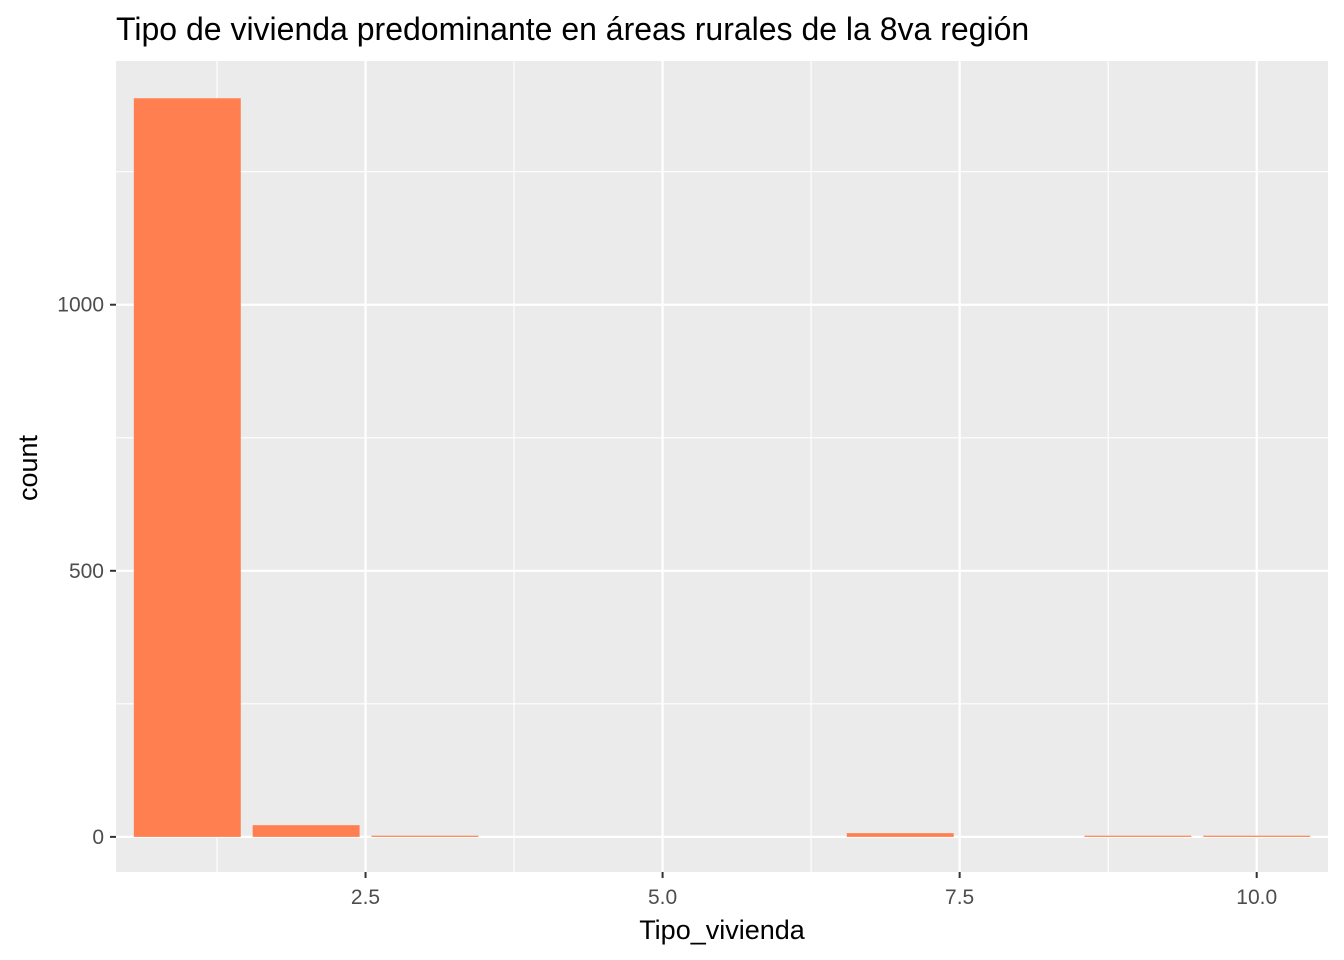 The image size is (1344, 960). Describe the element at coordinates (80, 305) in the screenshot. I see `y-tick-label: 1000` at that location.